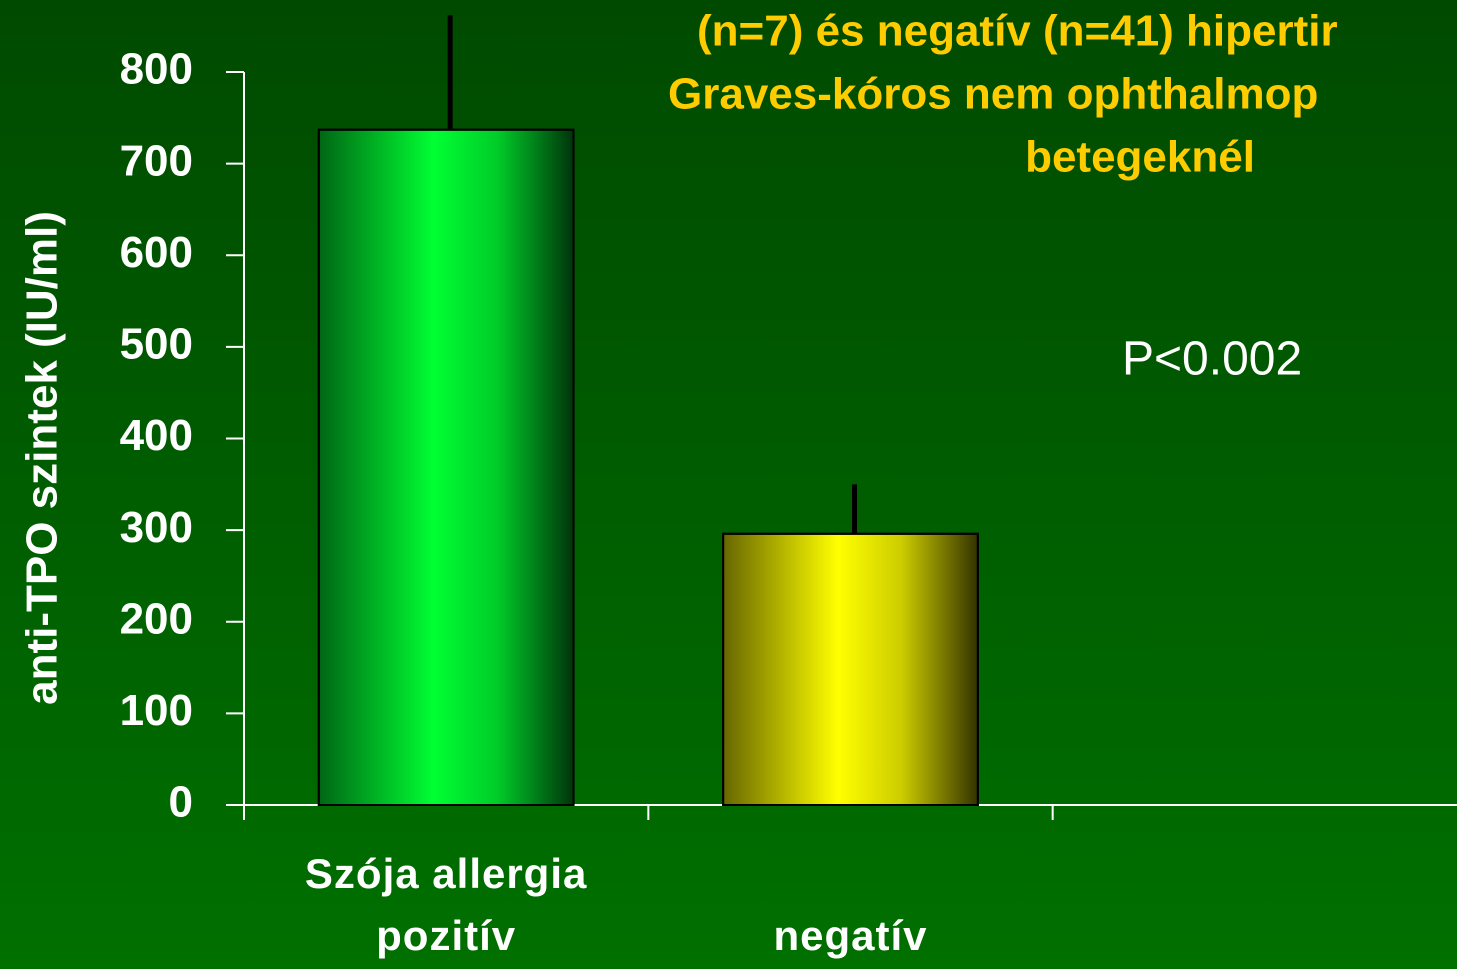 The width and height of the screenshot is (1457, 969). Describe the element at coordinates (1017, 31) in the screenshot. I see `title-line: (n=7) és negatív (n=41) hipertir` at that location.